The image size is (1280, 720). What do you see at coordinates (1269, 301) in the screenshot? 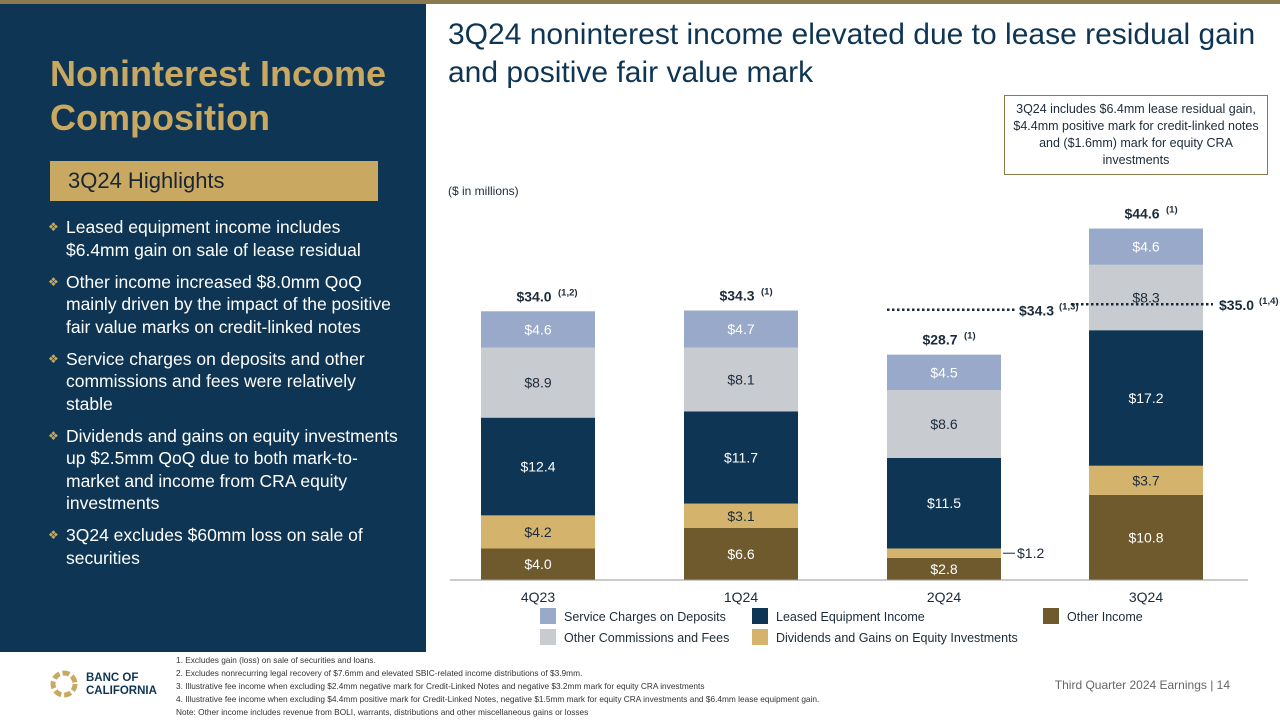
I see `reference-footnote-mark: (1,4)` at bounding box center [1269, 301].